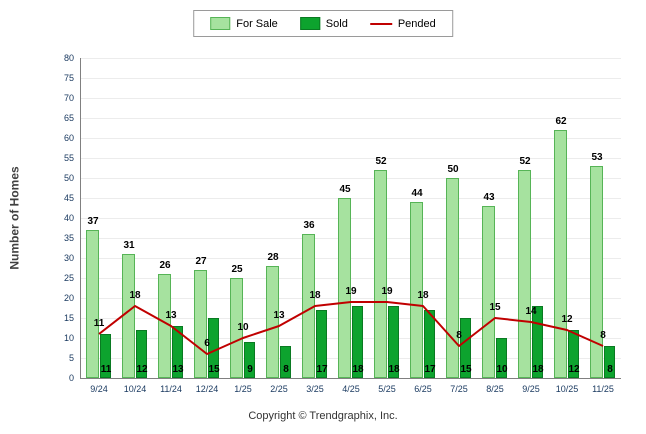  Describe the element at coordinates (417, 193) in the screenshot. I see `value-label-for-sale: 44` at that location.